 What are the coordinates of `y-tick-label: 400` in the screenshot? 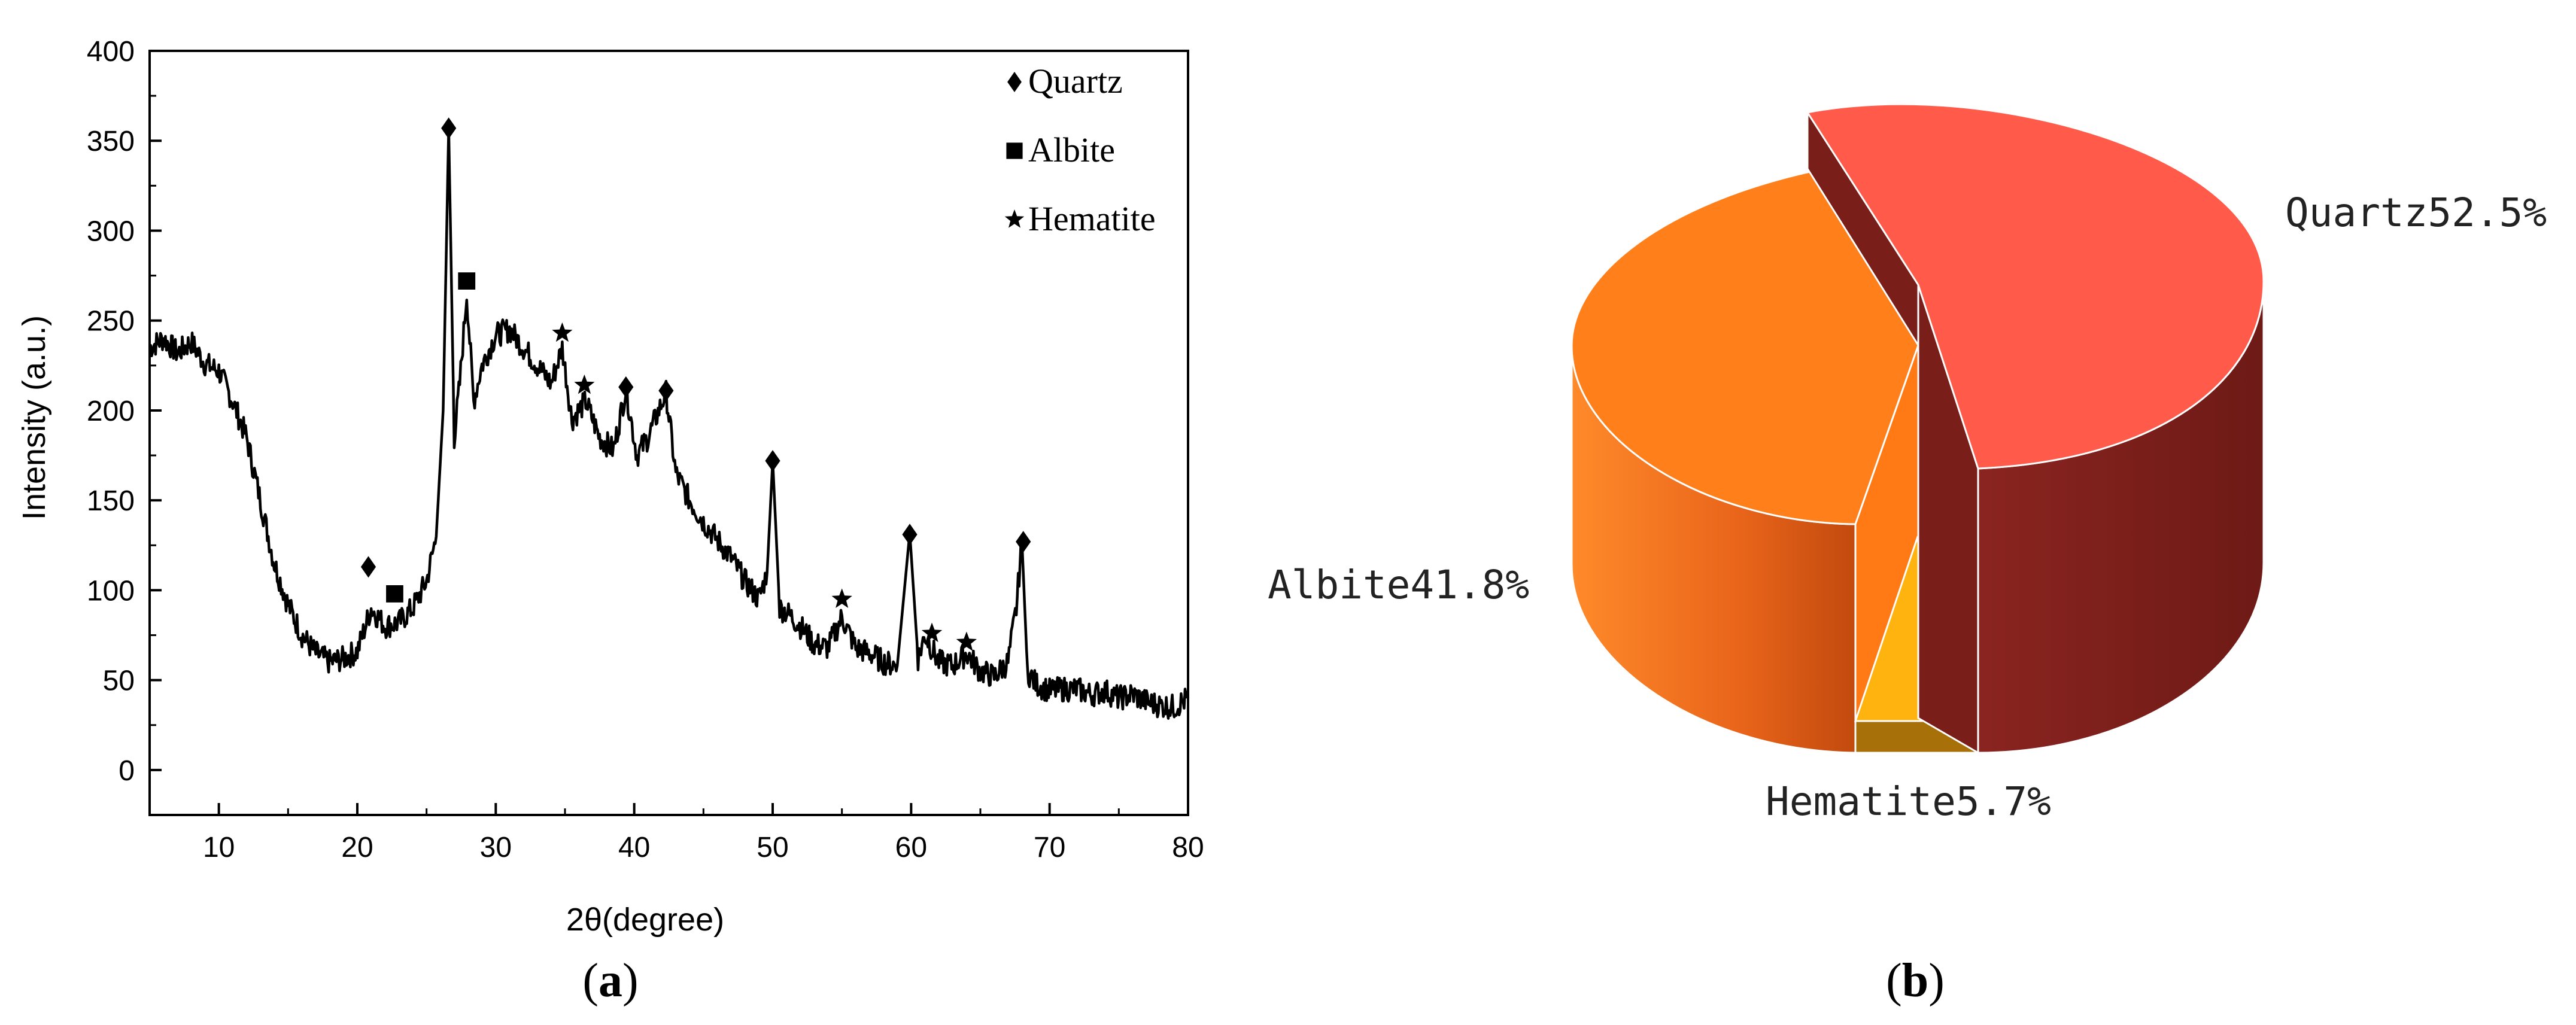 It's located at (111, 52).